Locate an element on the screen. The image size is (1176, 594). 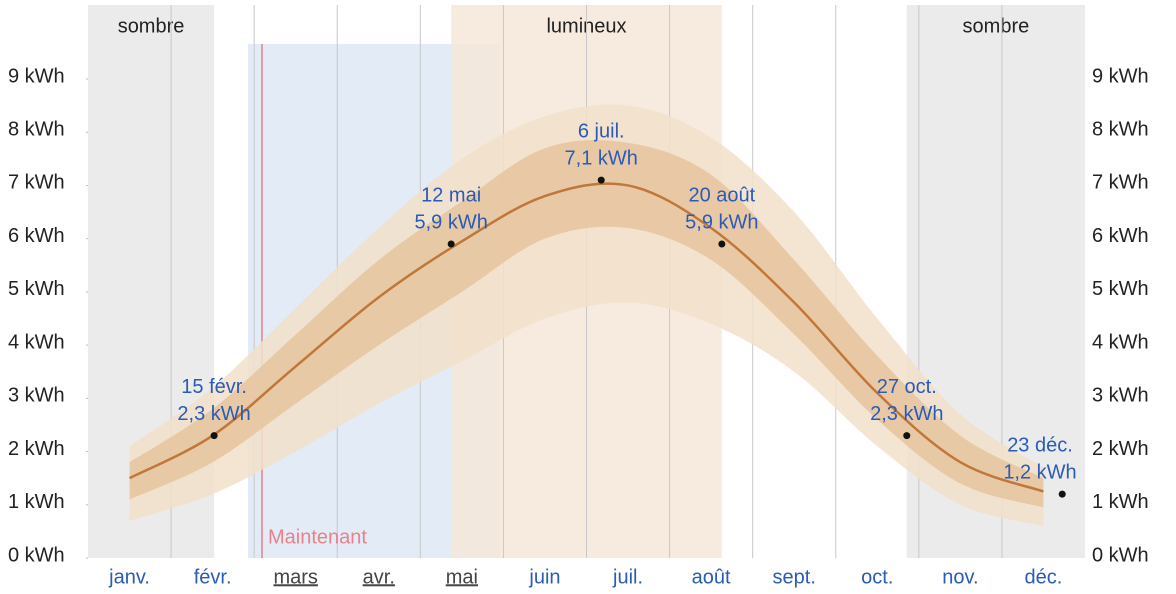
y-tick-label-right: 7 kWh is located at coordinates (1120, 183).